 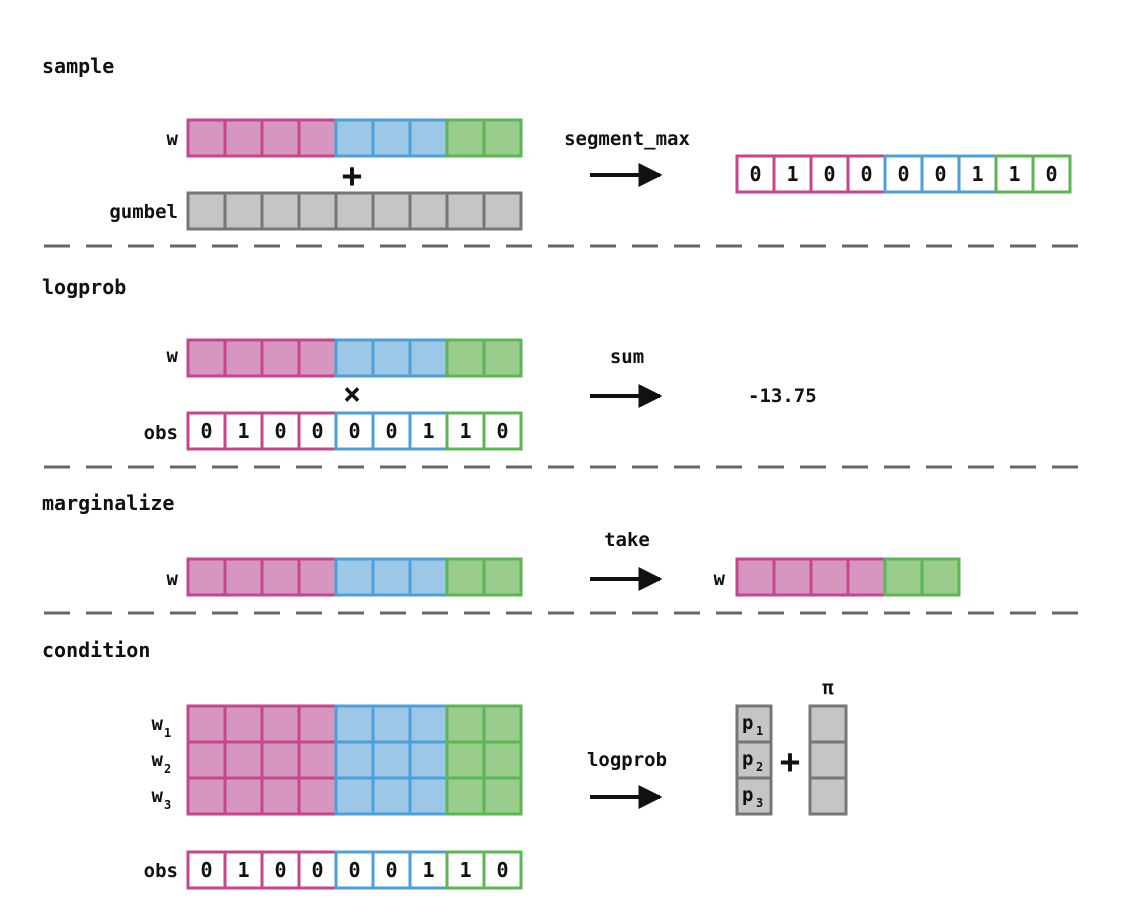 I want to click on section-title-sample: sample, so click(x=78, y=66).